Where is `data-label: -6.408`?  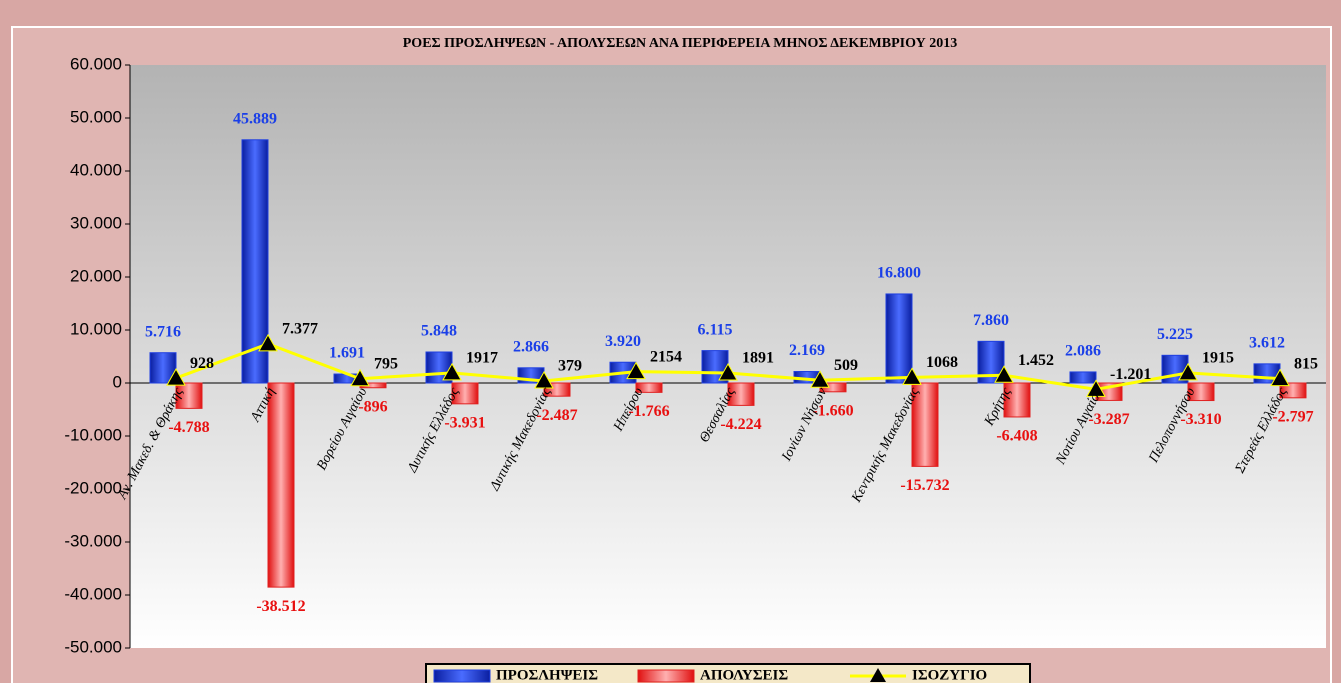 data-label: -6.408 is located at coordinates (1016, 436).